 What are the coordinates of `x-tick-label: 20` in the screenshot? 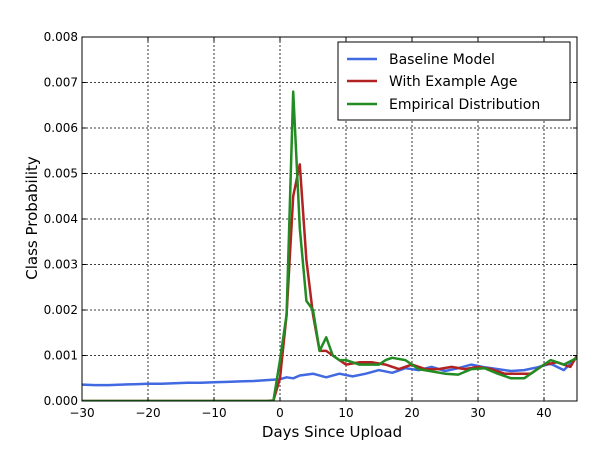 It's located at (411, 413).